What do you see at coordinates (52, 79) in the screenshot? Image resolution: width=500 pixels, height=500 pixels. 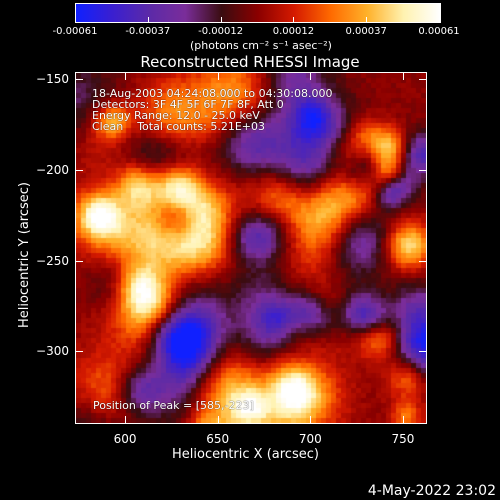 I see `y-tick-label: −150` at bounding box center [52, 79].